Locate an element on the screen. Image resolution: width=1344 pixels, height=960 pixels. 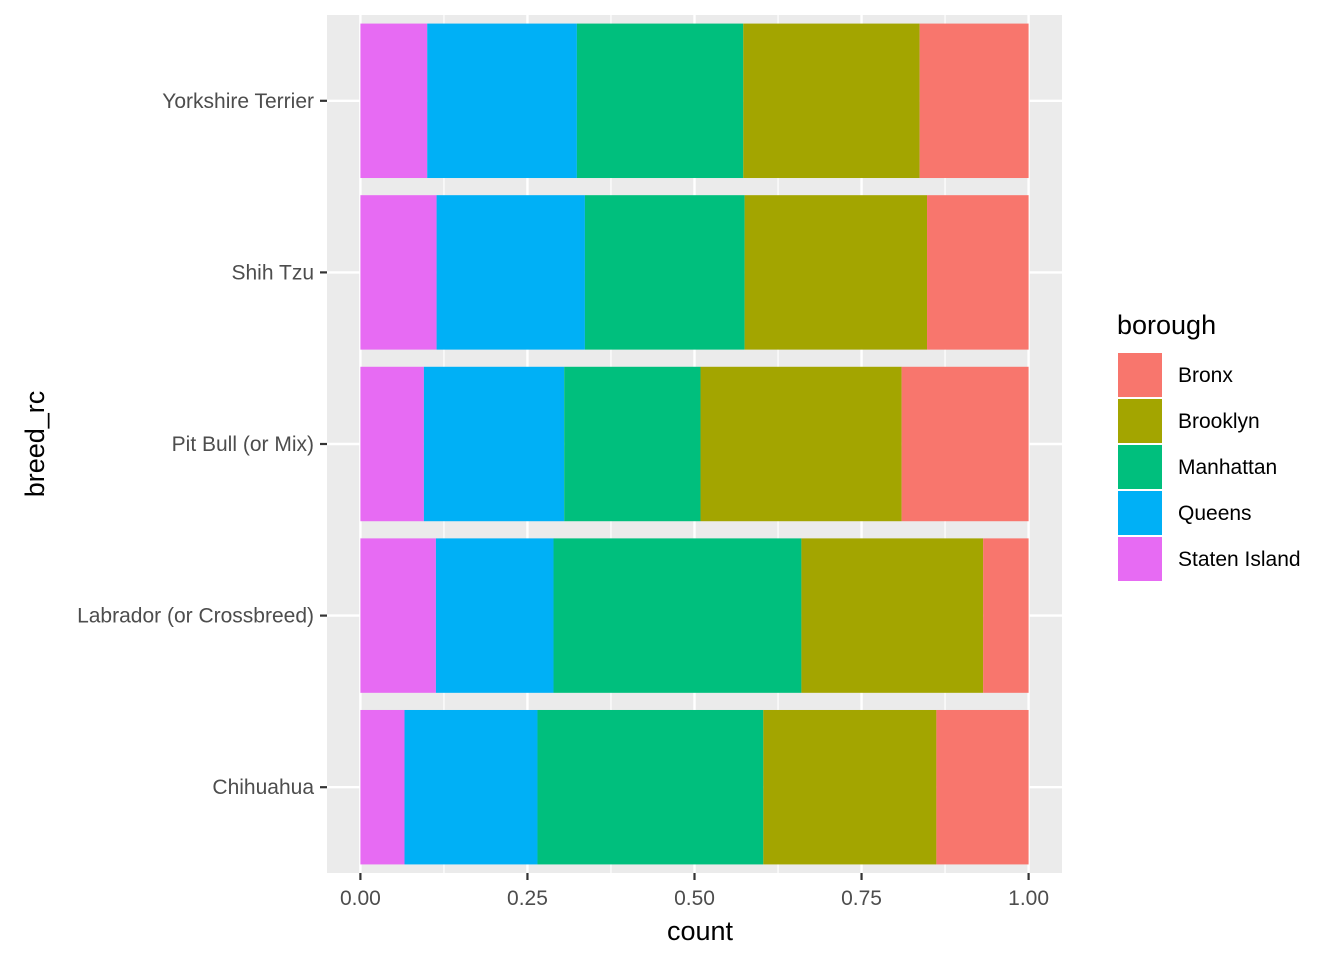
x-axis-title: count is located at coordinates (700, 931).